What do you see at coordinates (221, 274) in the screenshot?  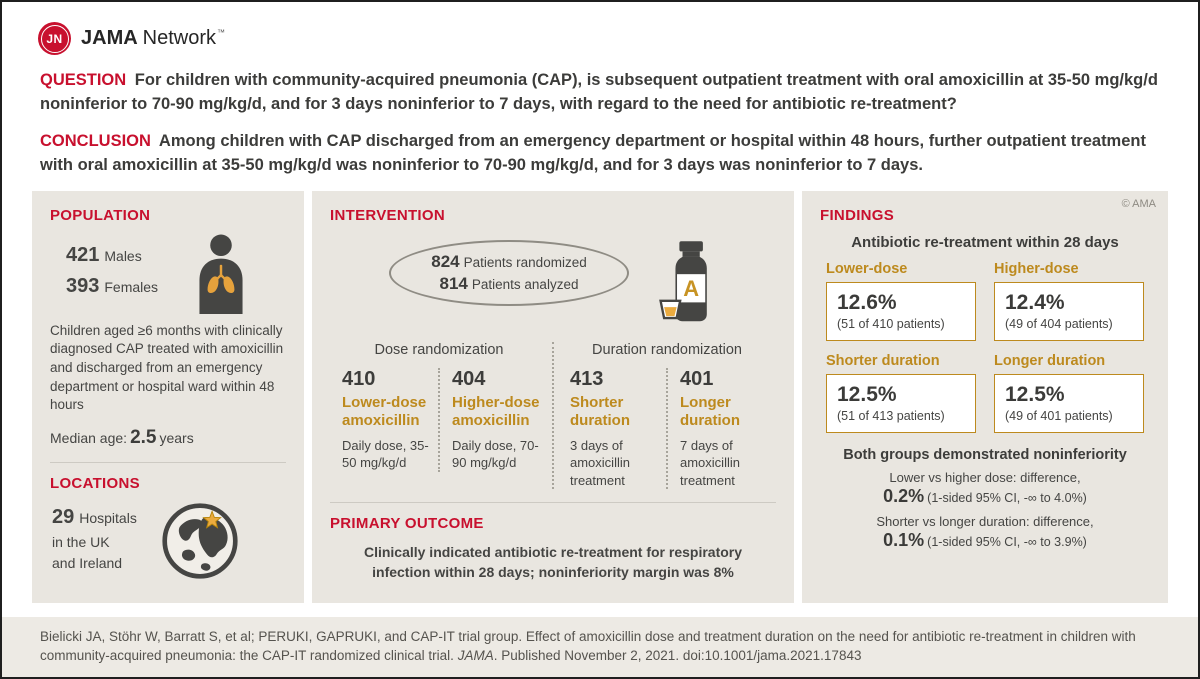 I see `person-lungs-icon` at bounding box center [221, 274].